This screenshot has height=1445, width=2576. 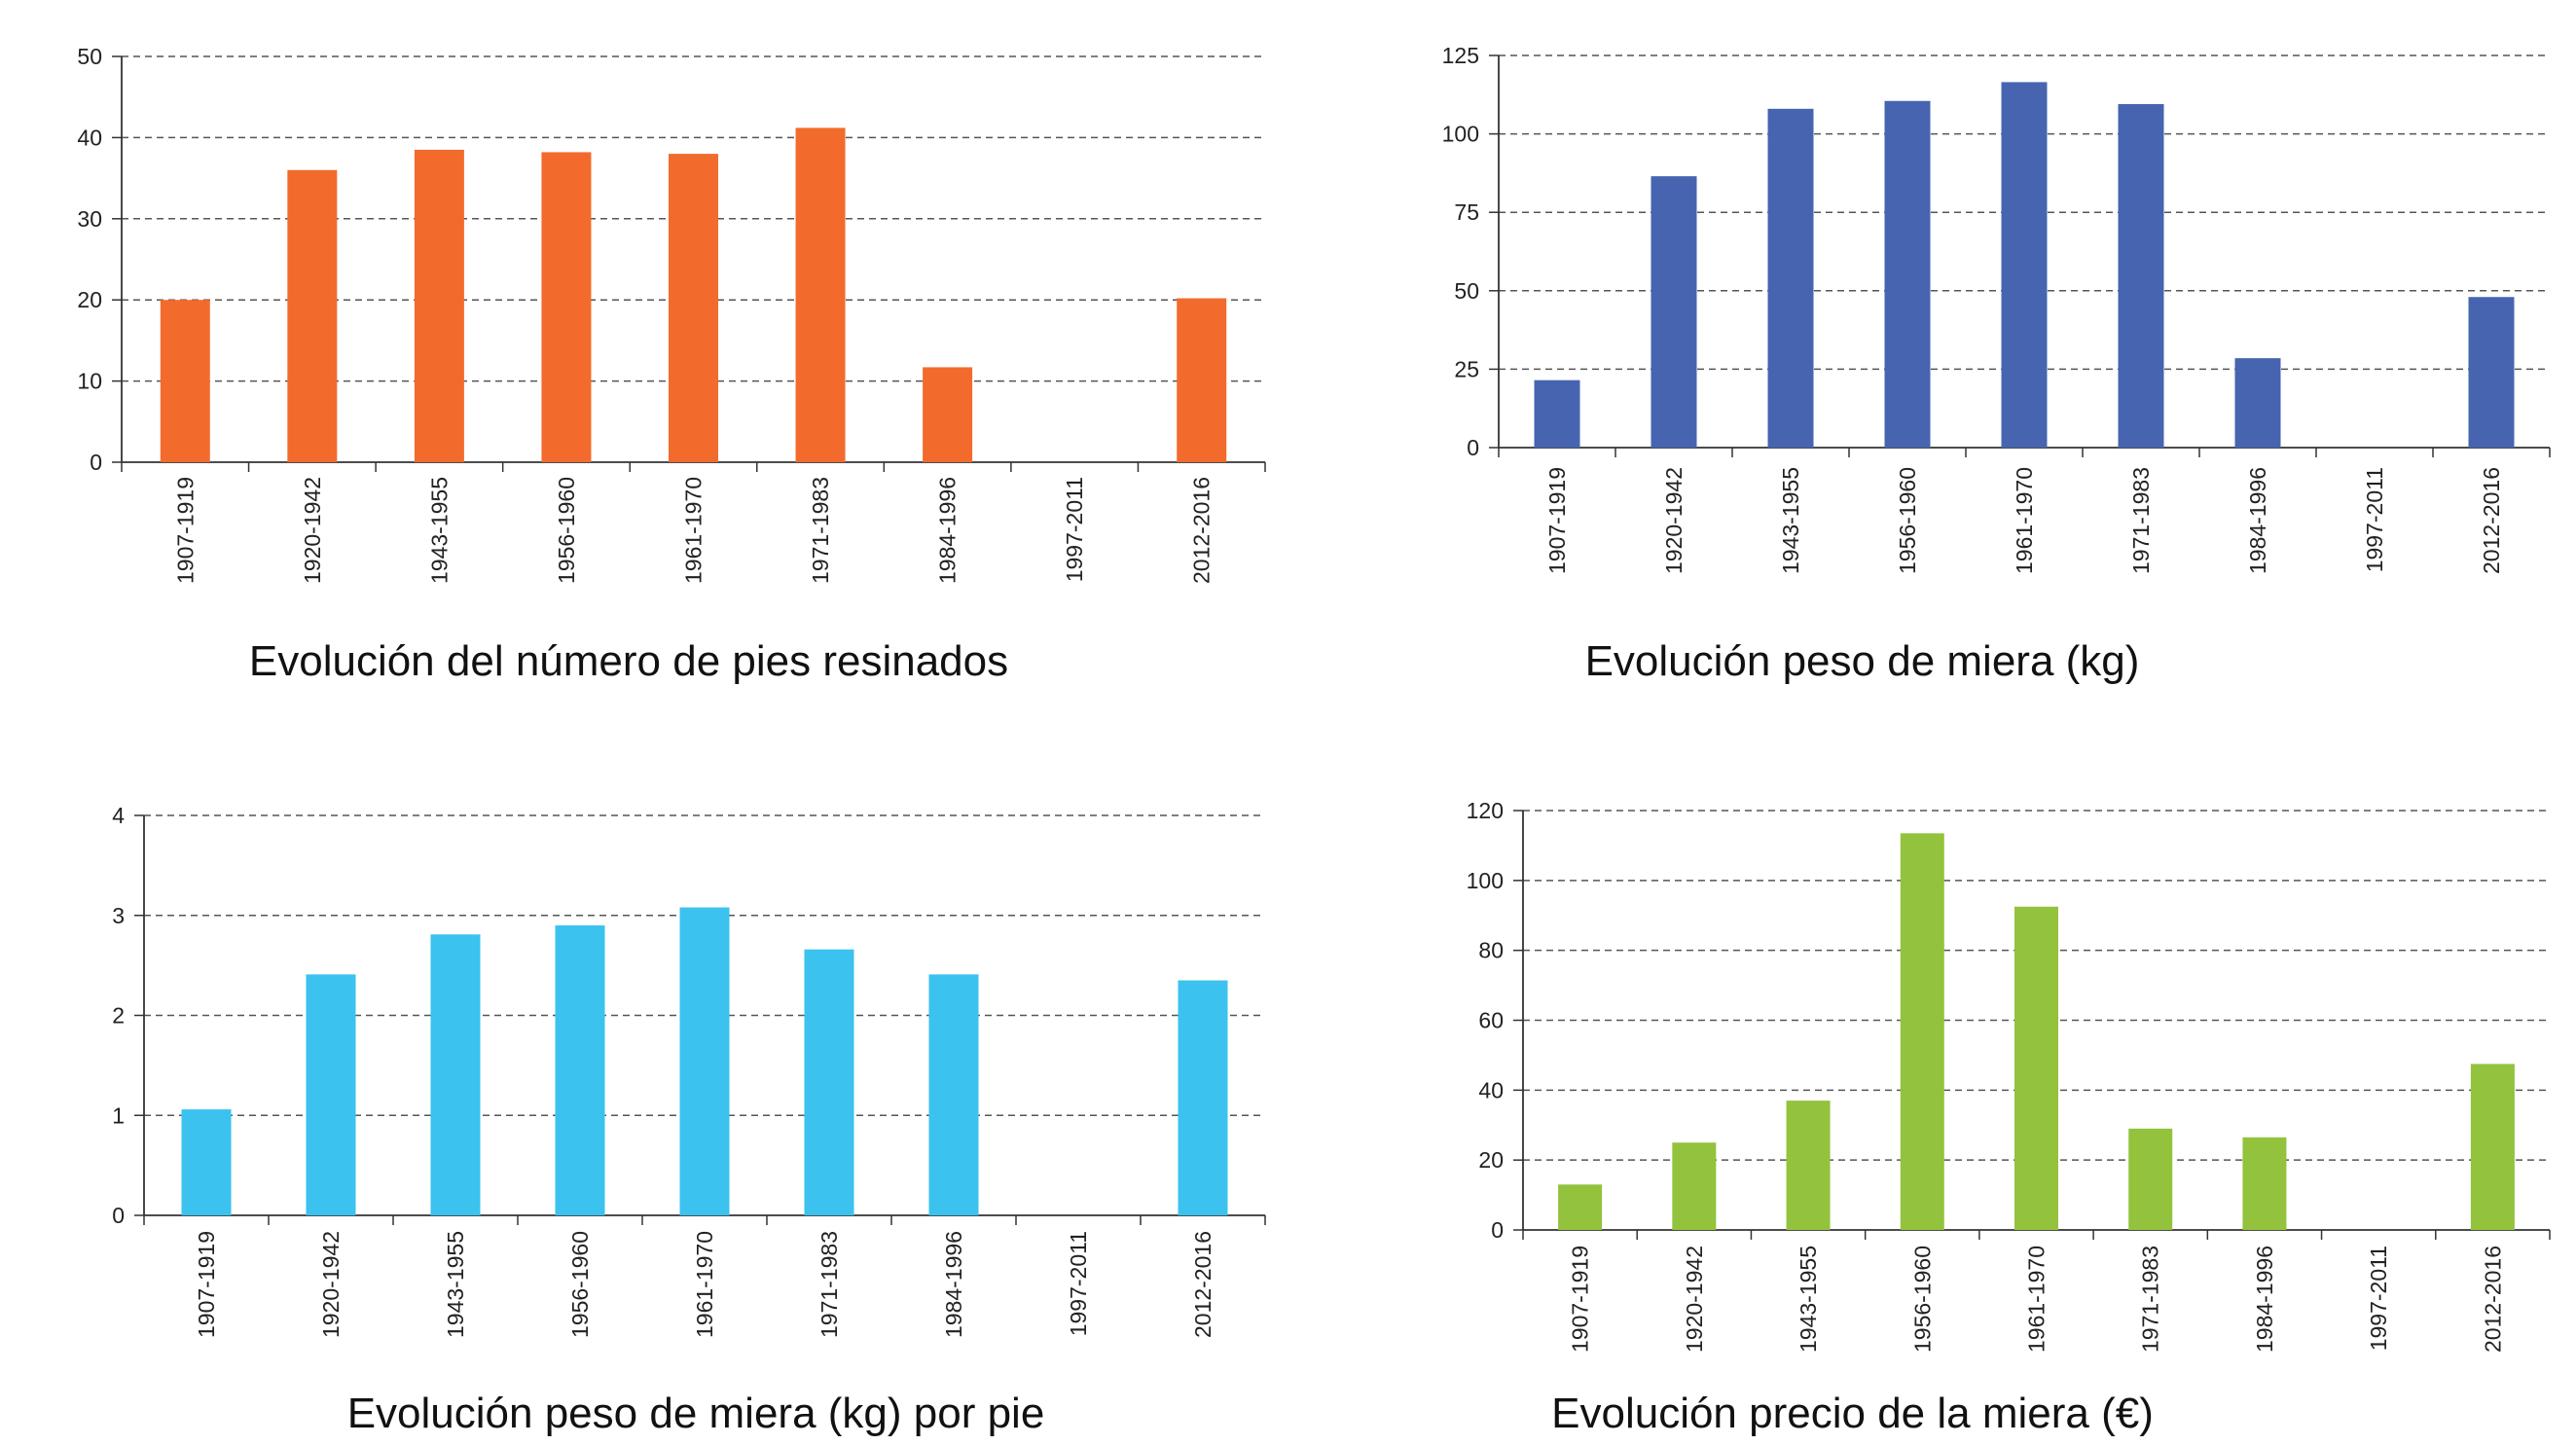 I want to click on y-tick-label: 25, so click(x=1466, y=368).